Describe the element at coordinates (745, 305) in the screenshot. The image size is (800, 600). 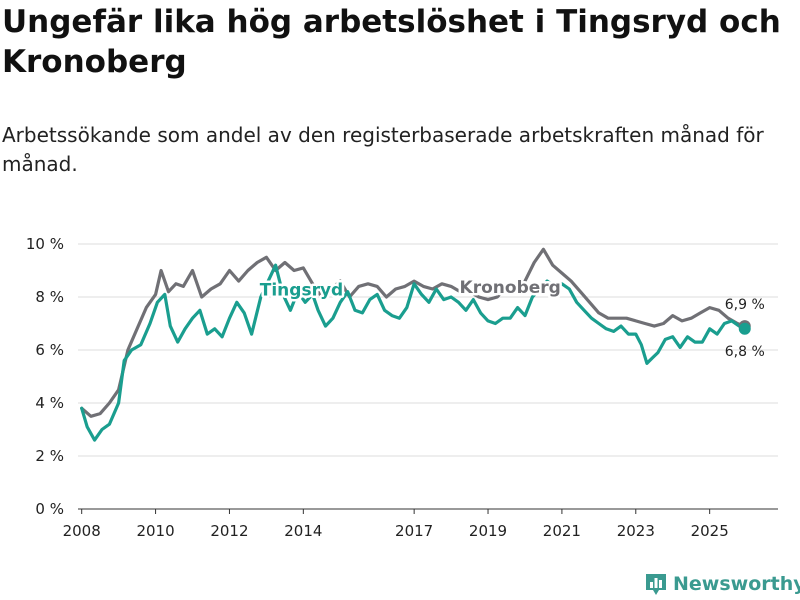
I see `kronoberg-end-label: 6,9 %` at that location.